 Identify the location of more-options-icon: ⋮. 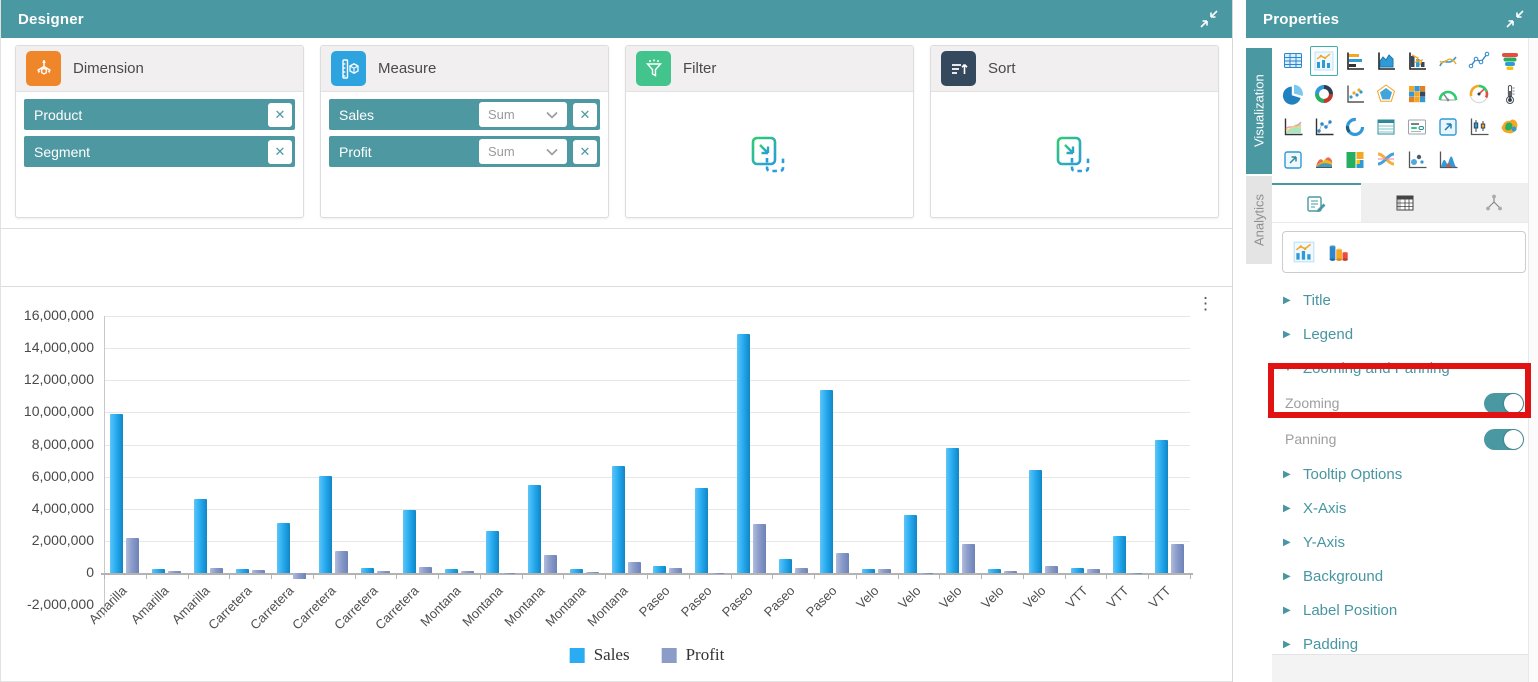
(1205, 303).